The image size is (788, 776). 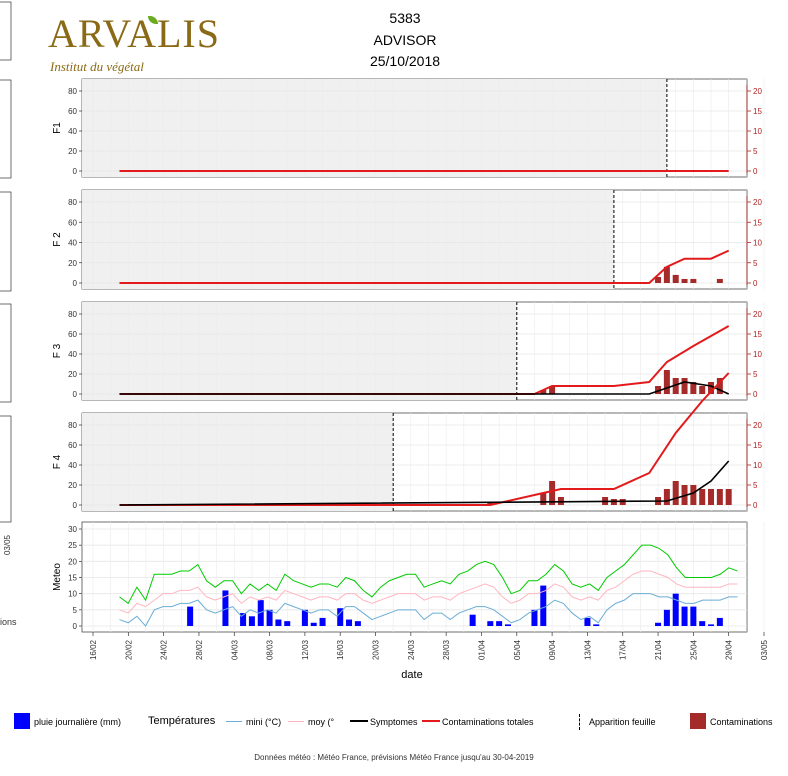 What do you see at coordinates (658, 649) in the screenshot?
I see `x-tick-label: 21/04` at bounding box center [658, 649].